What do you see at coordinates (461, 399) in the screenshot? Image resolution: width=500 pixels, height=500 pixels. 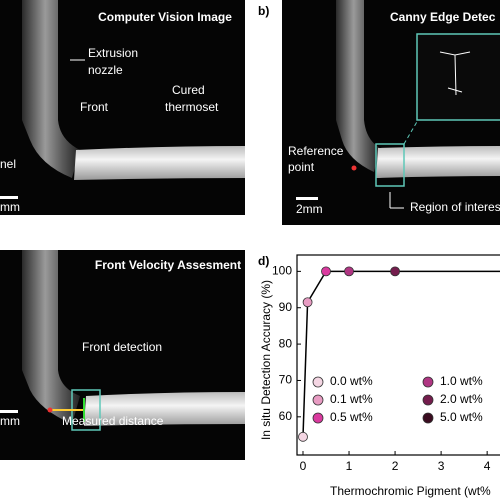 I see `legend-label: 2.0 wt%` at bounding box center [461, 399].